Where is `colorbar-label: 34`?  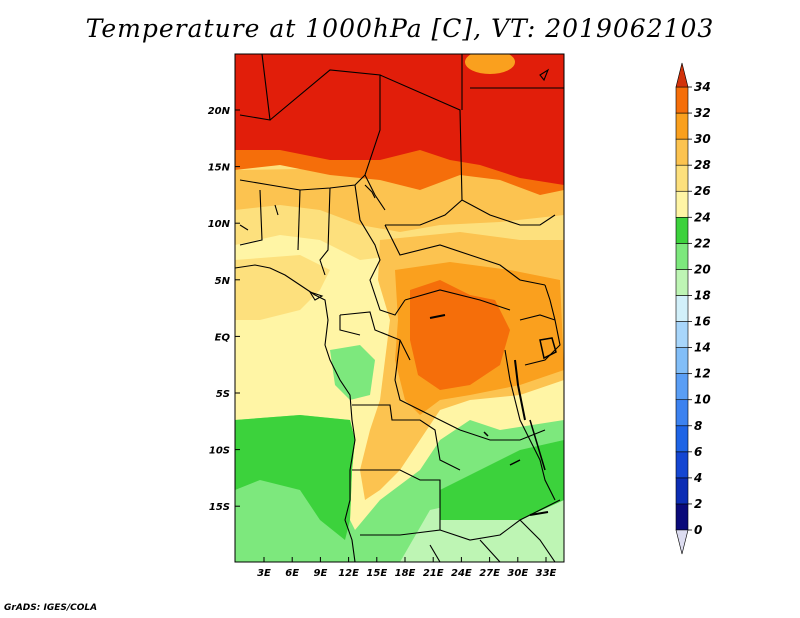
colorbar-label: 34 is located at coordinates (702, 87).